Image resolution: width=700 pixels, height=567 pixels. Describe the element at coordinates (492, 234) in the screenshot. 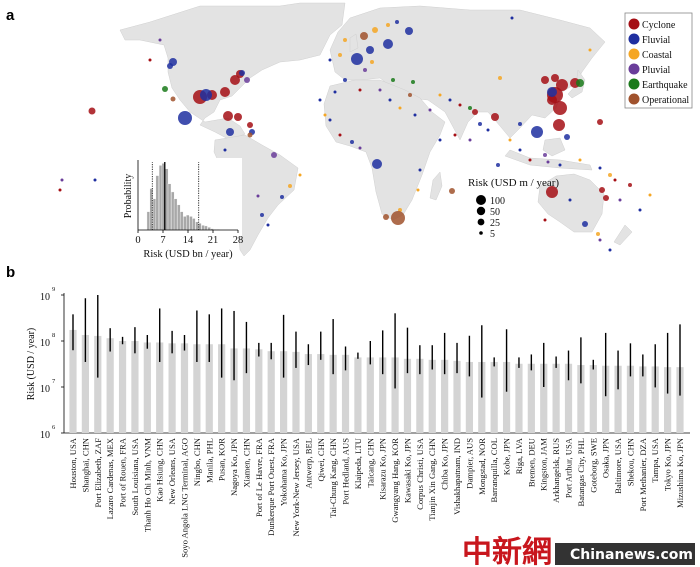

I see `size-legend-label: 5` at that location.